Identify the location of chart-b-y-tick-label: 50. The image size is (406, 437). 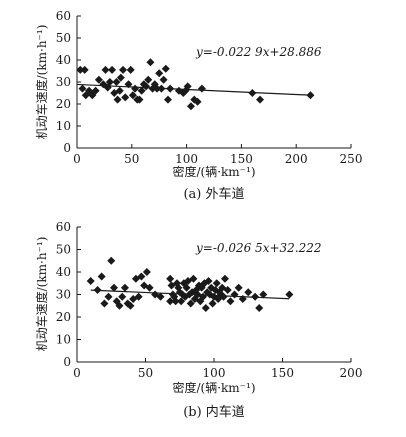
(63, 250).